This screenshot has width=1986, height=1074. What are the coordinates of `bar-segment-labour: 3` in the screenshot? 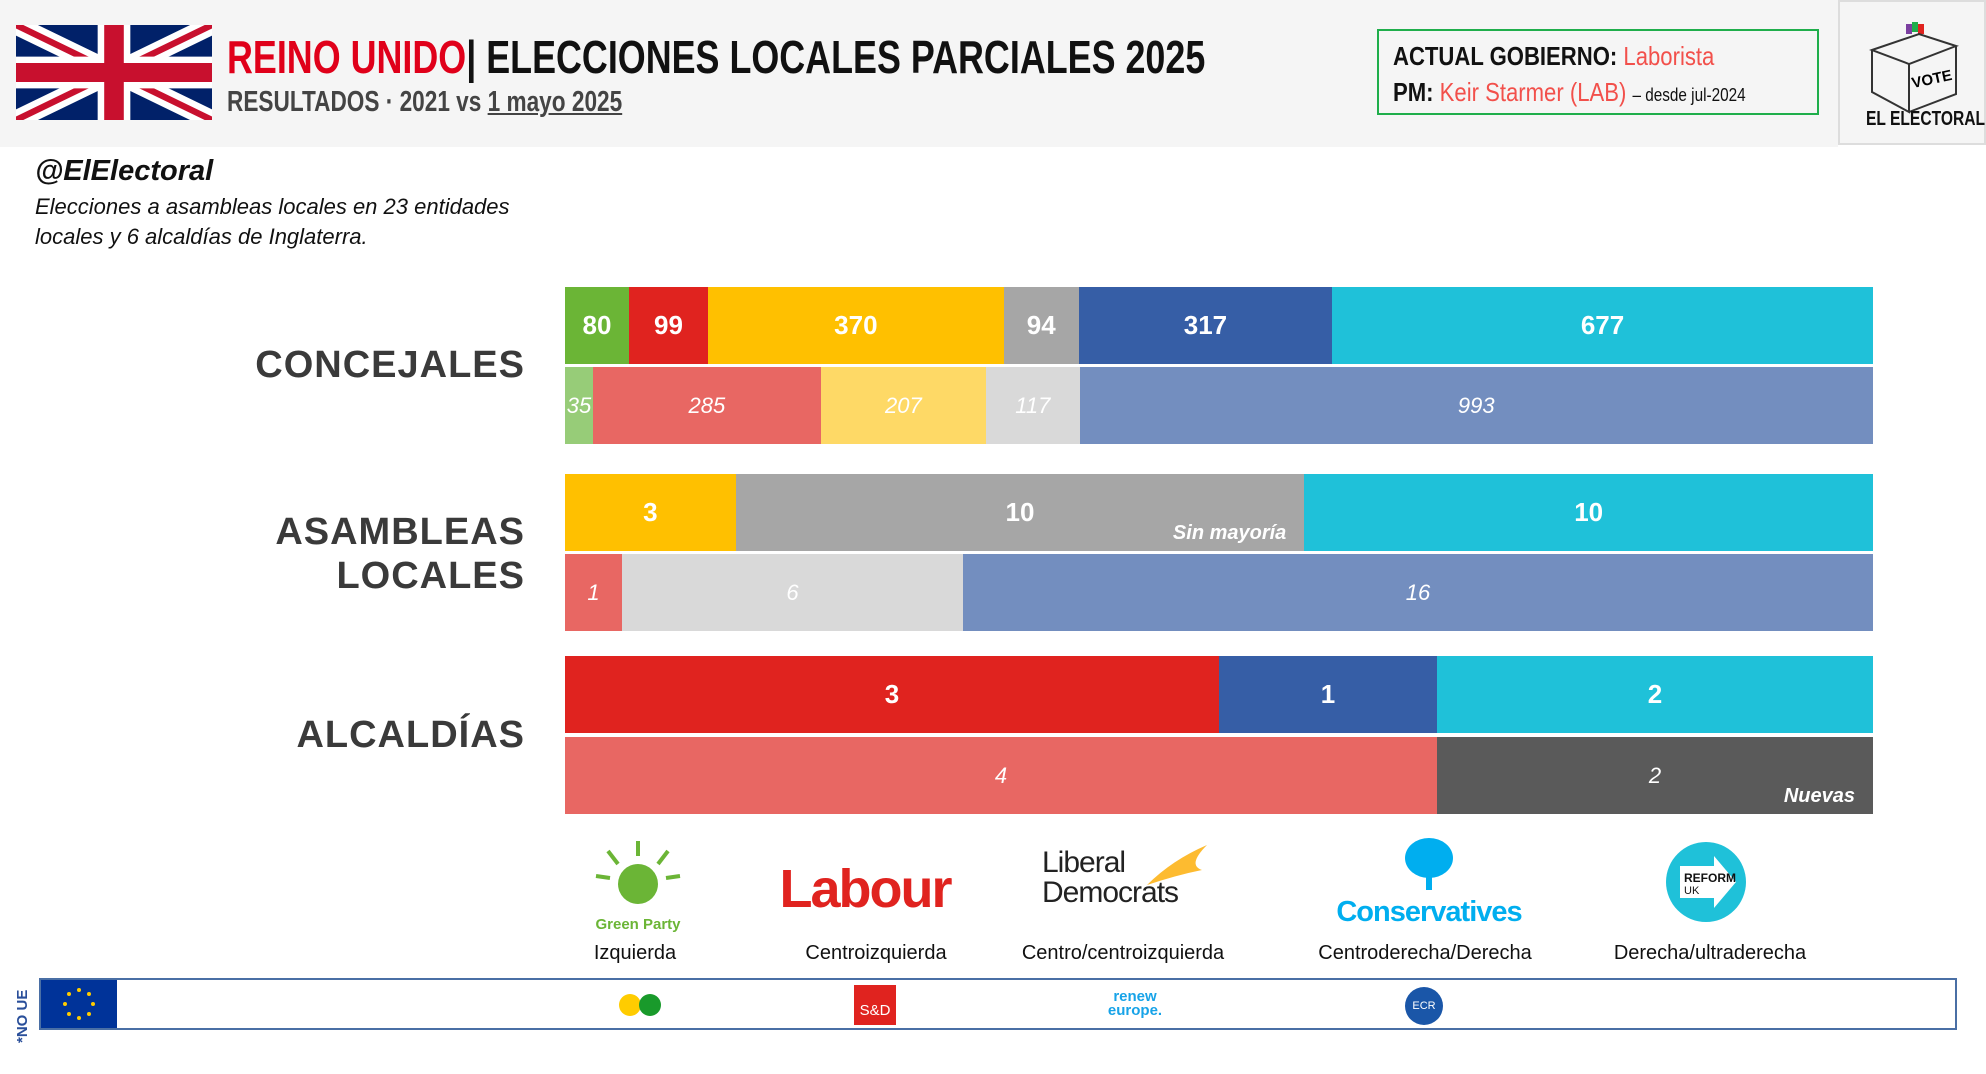 It's located at (892, 694).